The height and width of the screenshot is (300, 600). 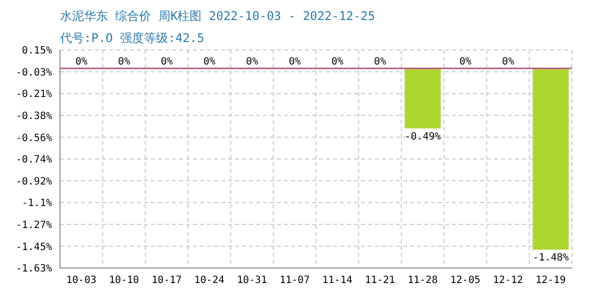 I want to click on y-tick-label: -0.21%, so click(x=34, y=94).